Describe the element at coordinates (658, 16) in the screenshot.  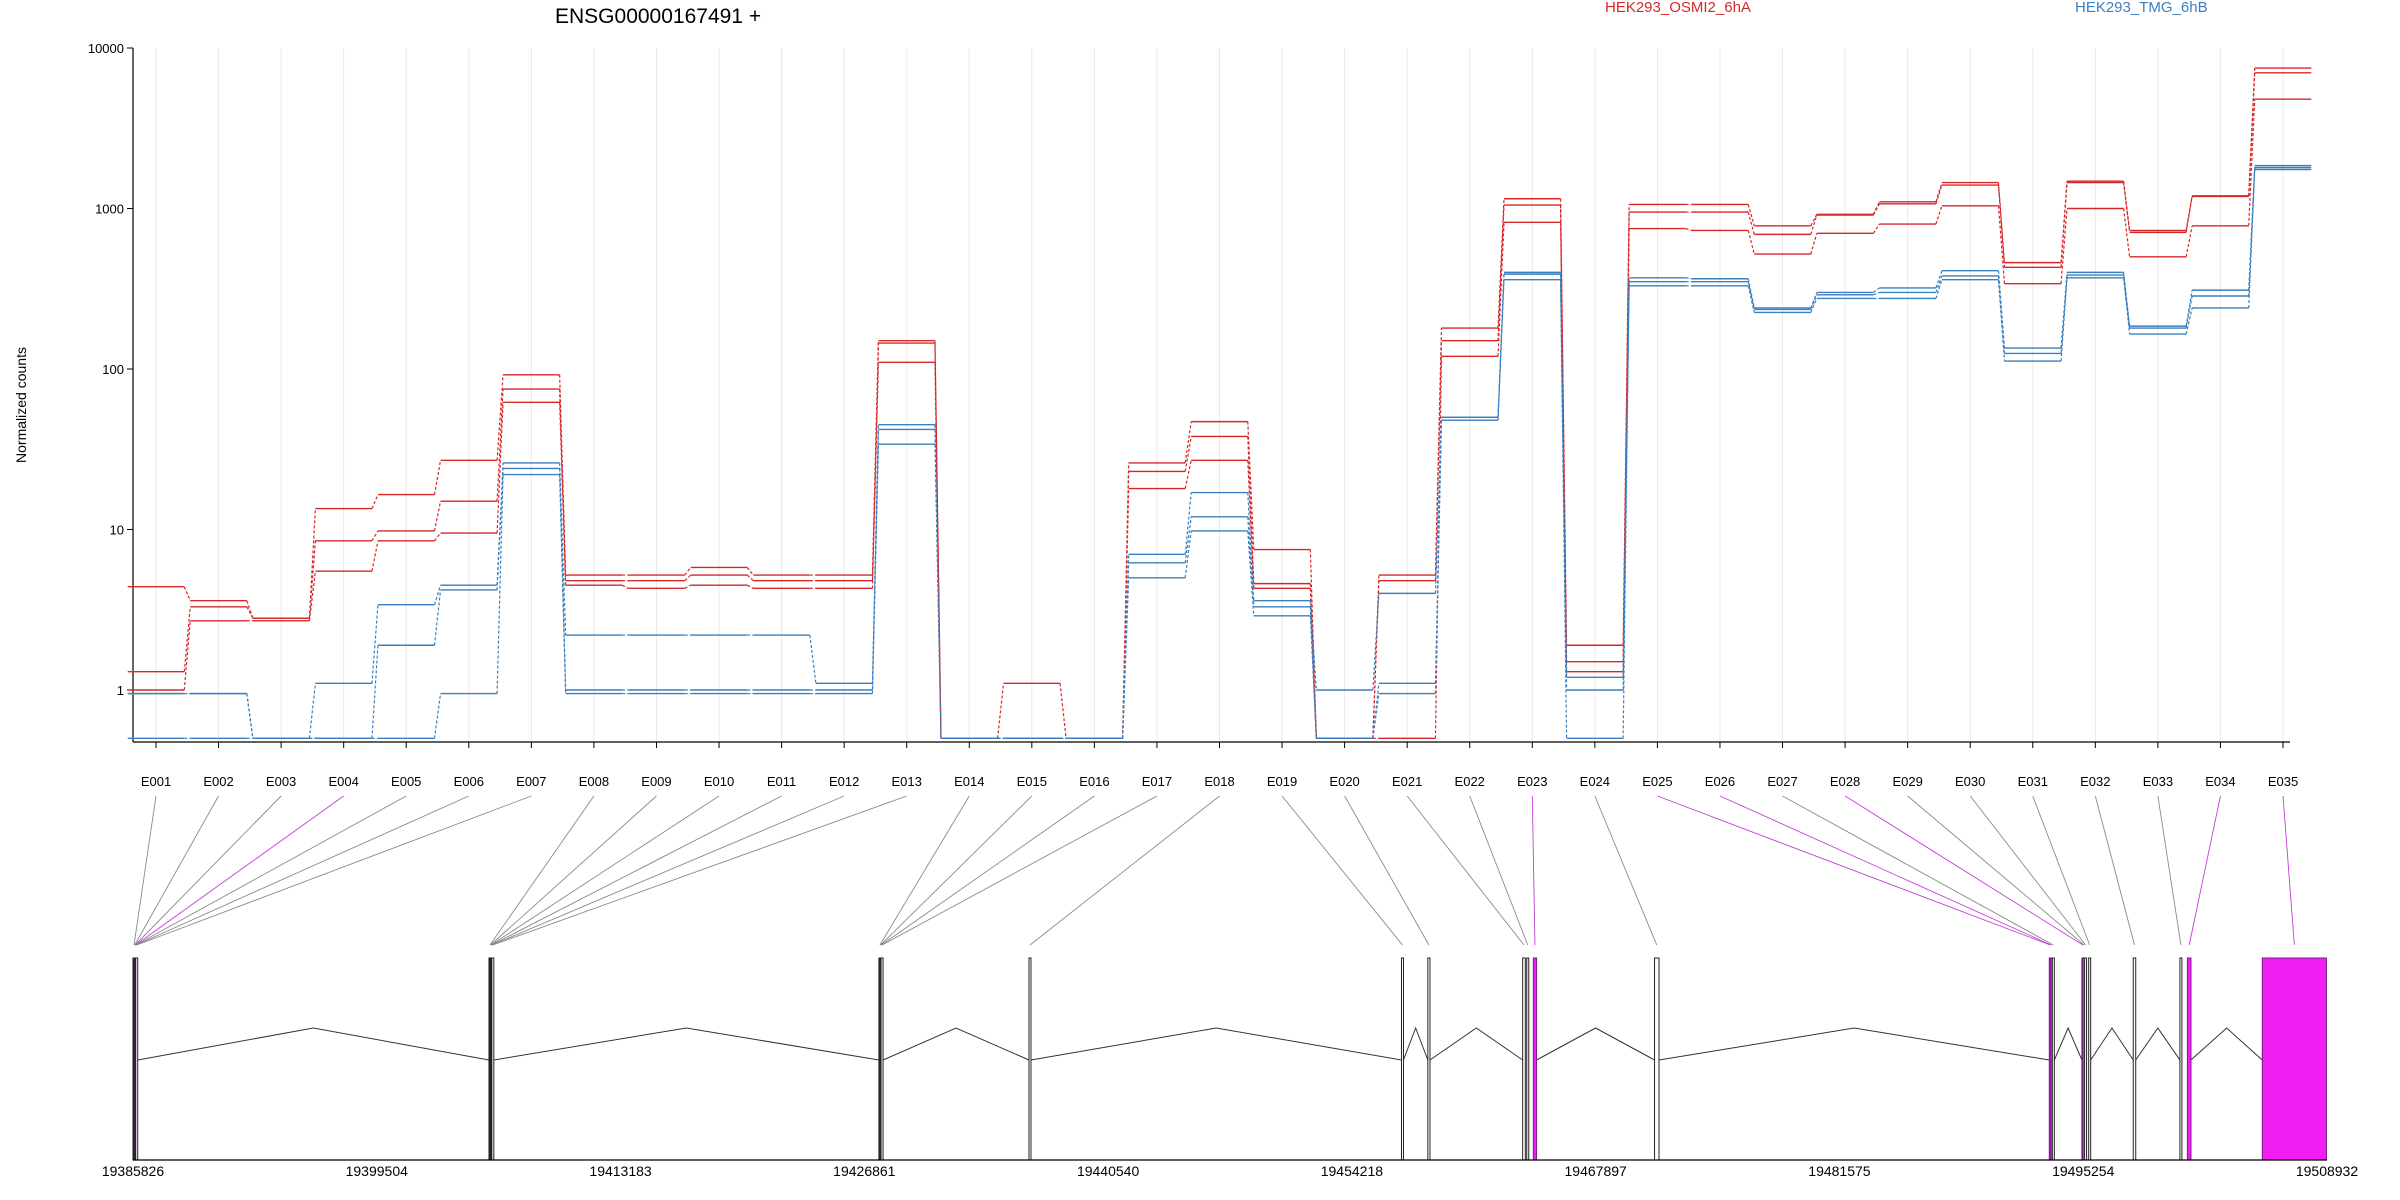
I see `chart-title: ENSG00000167491 +` at that location.